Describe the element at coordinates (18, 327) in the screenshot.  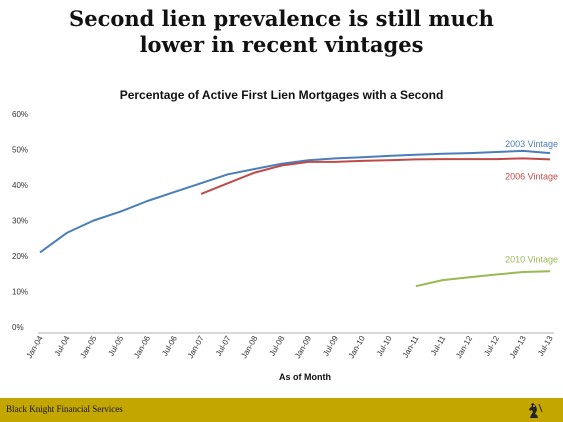
I see `y-tick-label: 0%` at that location.